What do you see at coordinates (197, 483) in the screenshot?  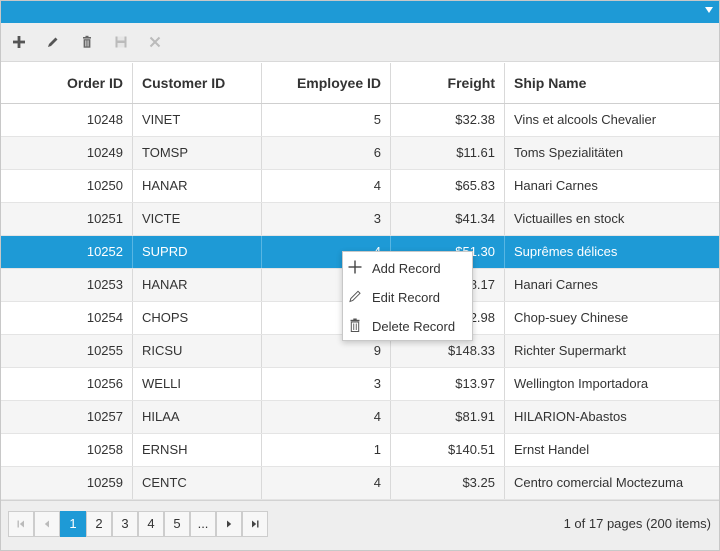 I see `cell-customer-id: CENTC` at bounding box center [197, 483].